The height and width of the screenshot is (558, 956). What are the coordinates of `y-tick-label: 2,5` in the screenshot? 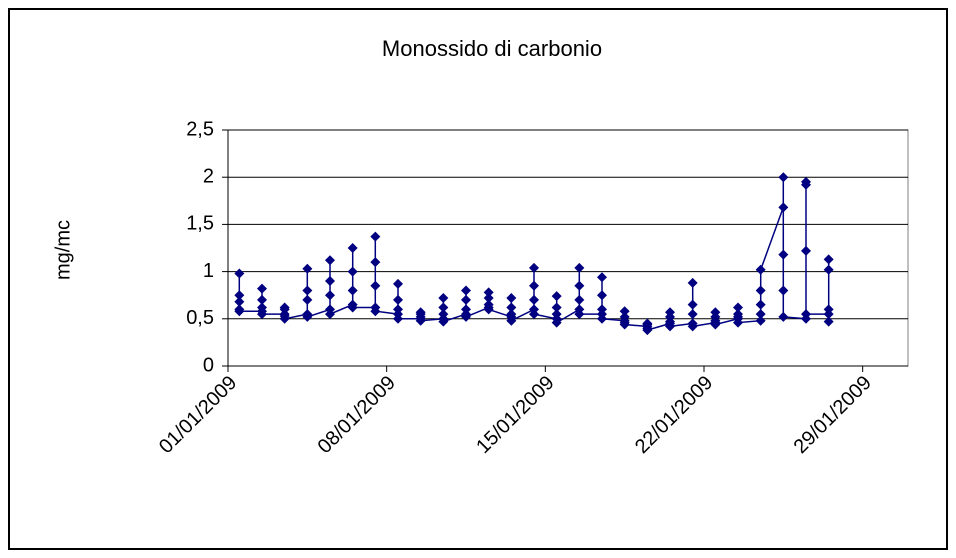 It's located at (200, 129).